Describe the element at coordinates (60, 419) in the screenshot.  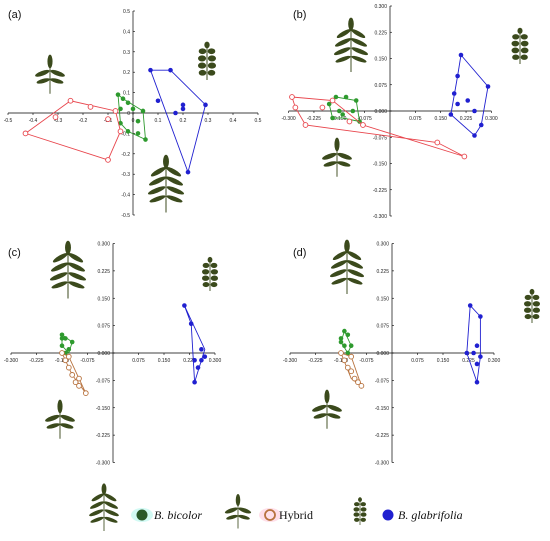
I see `hybrid-leaf-illustration-c` at that location.